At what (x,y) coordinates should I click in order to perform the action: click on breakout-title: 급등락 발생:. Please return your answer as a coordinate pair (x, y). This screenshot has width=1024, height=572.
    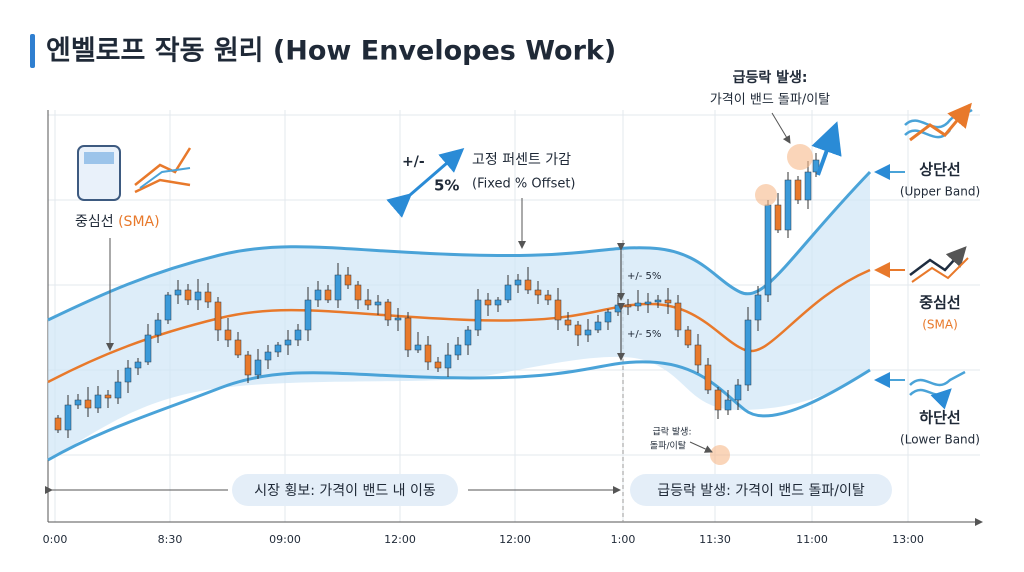
    Looking at the image, I should click on (770, 77).